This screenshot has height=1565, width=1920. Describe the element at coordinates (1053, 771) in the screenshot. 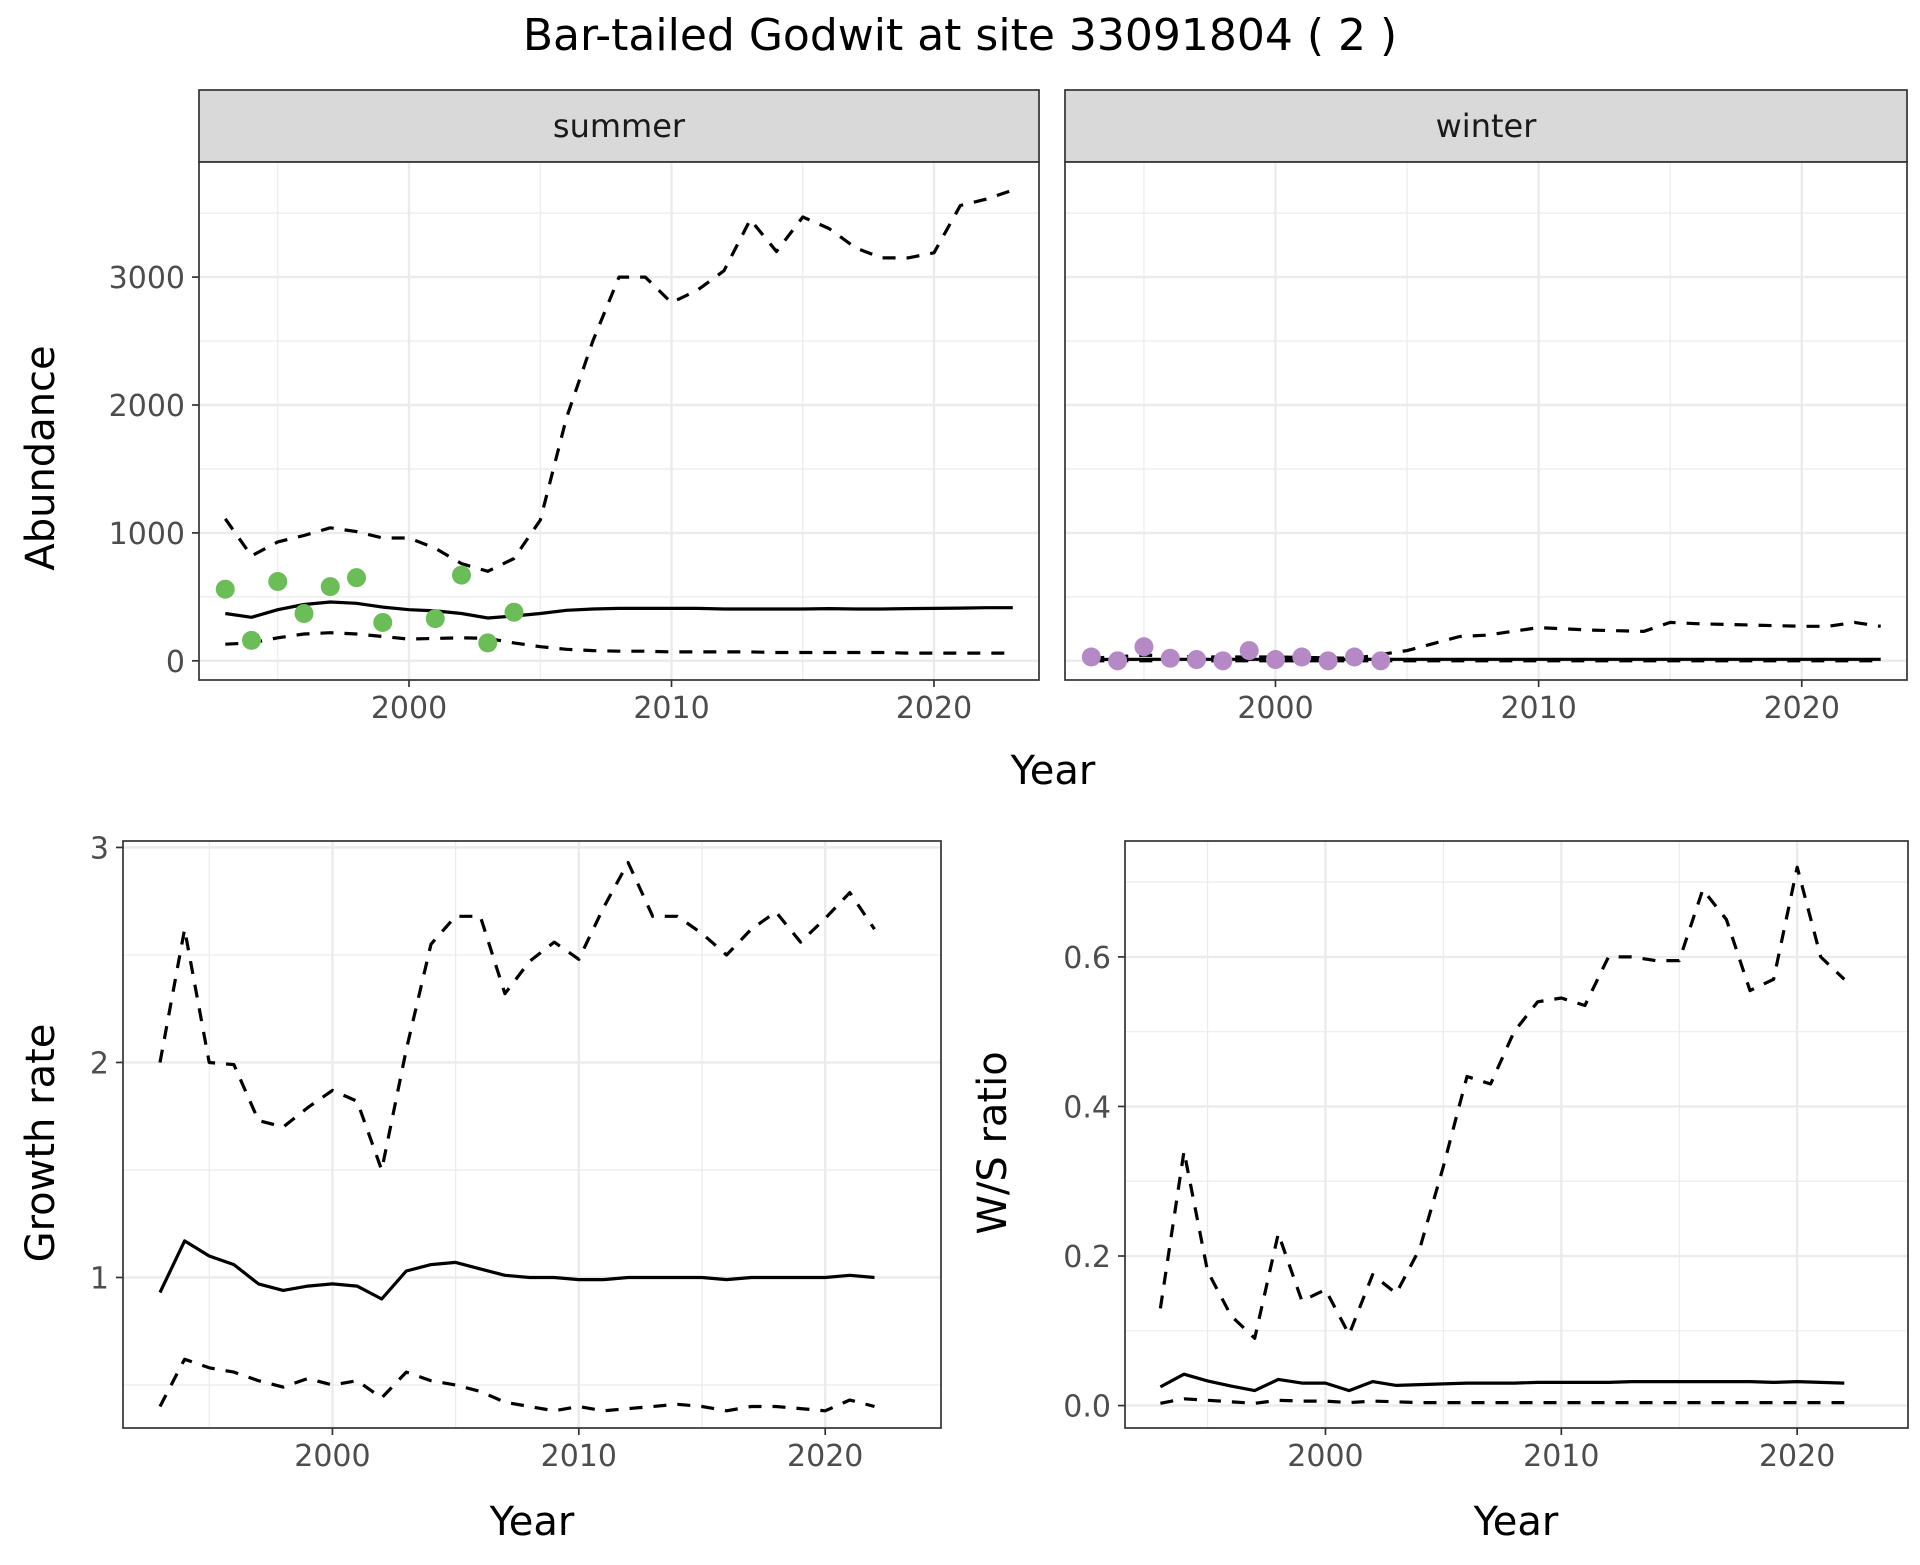

I see `top-row-x-axis-title: Year` at that location.